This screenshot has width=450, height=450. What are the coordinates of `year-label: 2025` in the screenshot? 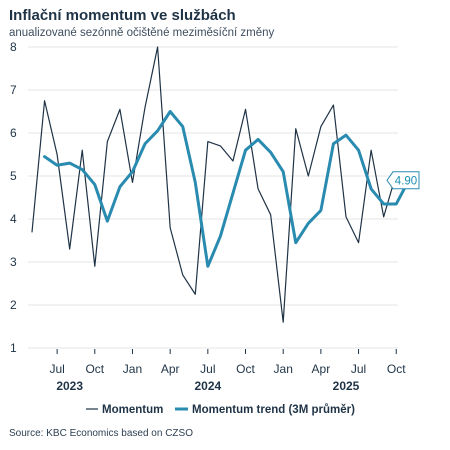 It's located at (346, 386).